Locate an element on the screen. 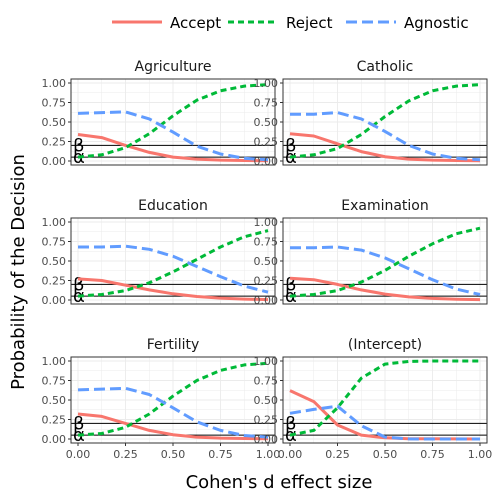  panel-title: Examination is located at coordinates (385, 206).